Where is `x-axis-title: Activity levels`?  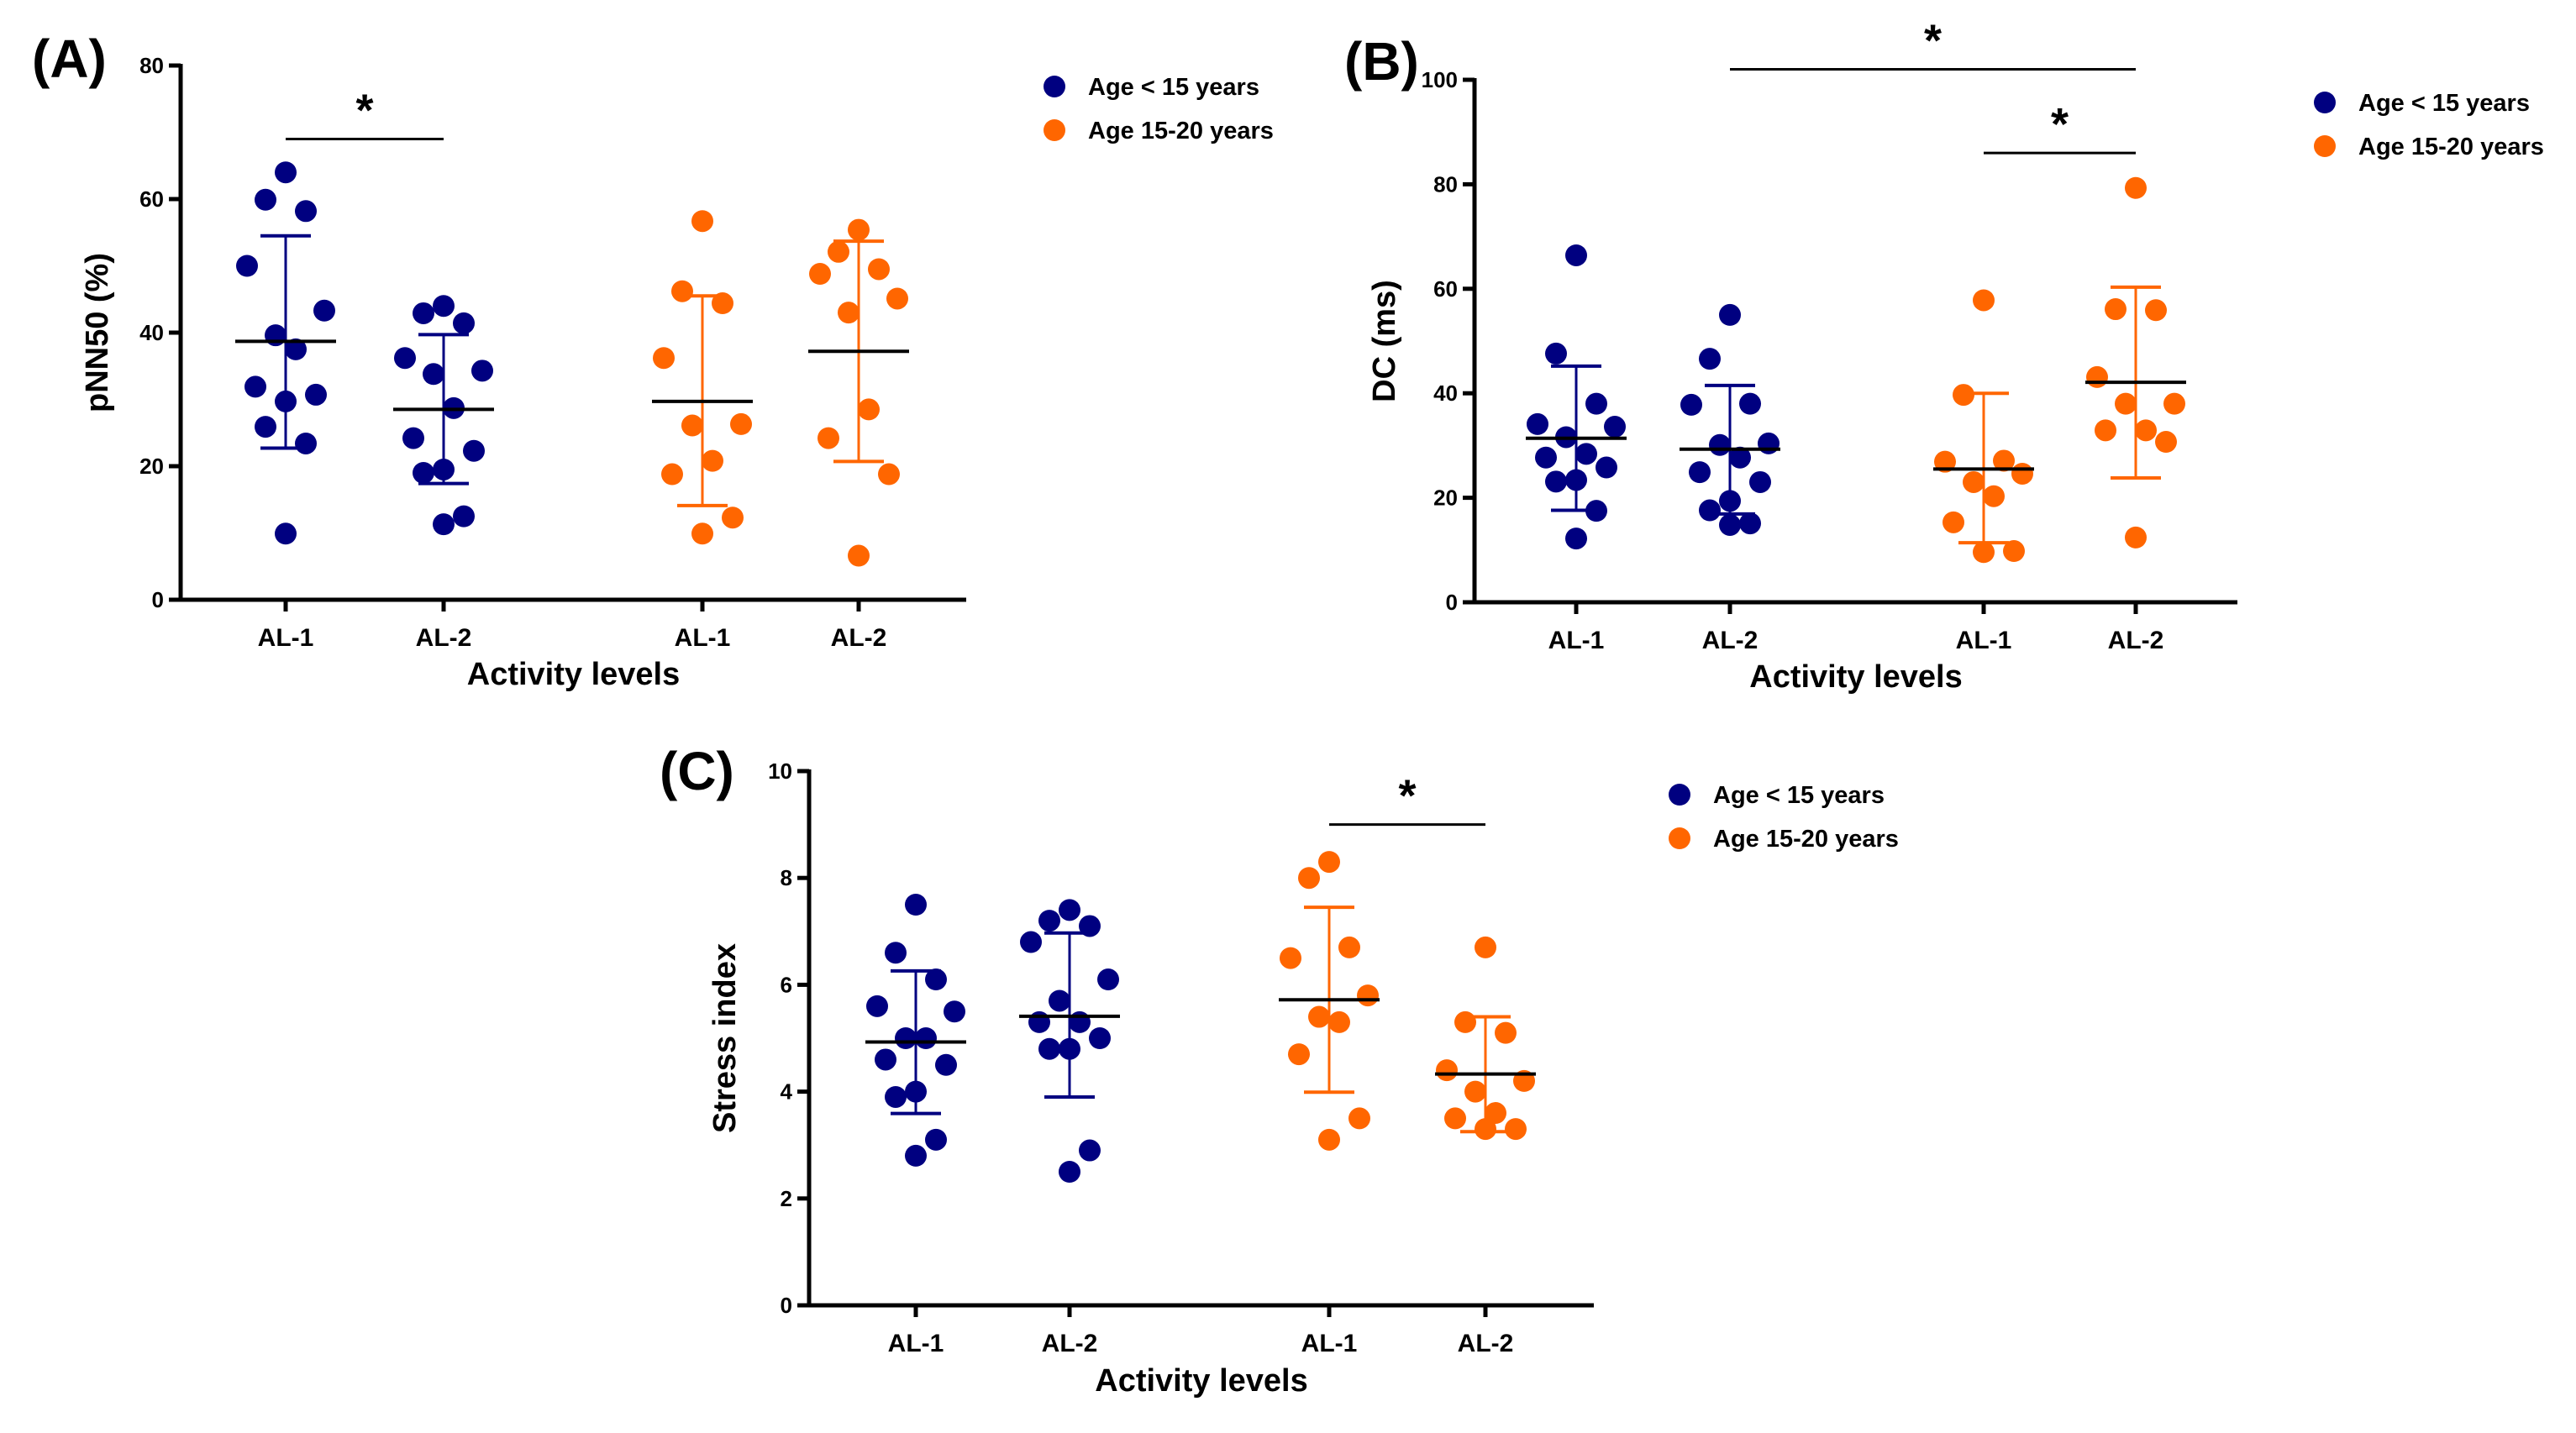 x-axis-title: Activity levels is located at coordinates (1855, 677).